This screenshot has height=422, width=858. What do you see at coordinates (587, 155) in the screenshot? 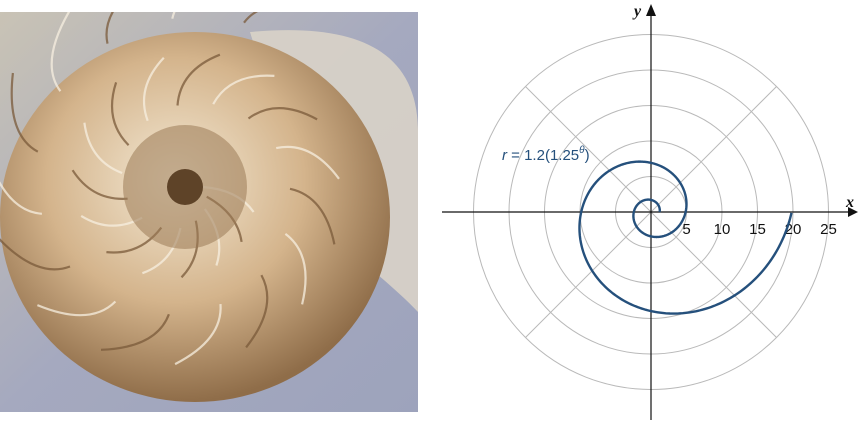
I see `equation-close: )` at bounding box center [587, 155].